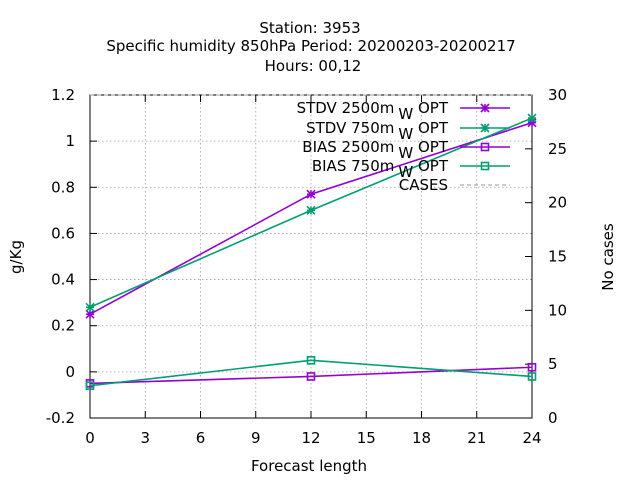 Image resolution: width=640 pixels, height=480 pixels. What do you see at coordinates (63, 326) in the screenshot?
I see `y-tick-label: 0.2` at bounding box center [63, 326].